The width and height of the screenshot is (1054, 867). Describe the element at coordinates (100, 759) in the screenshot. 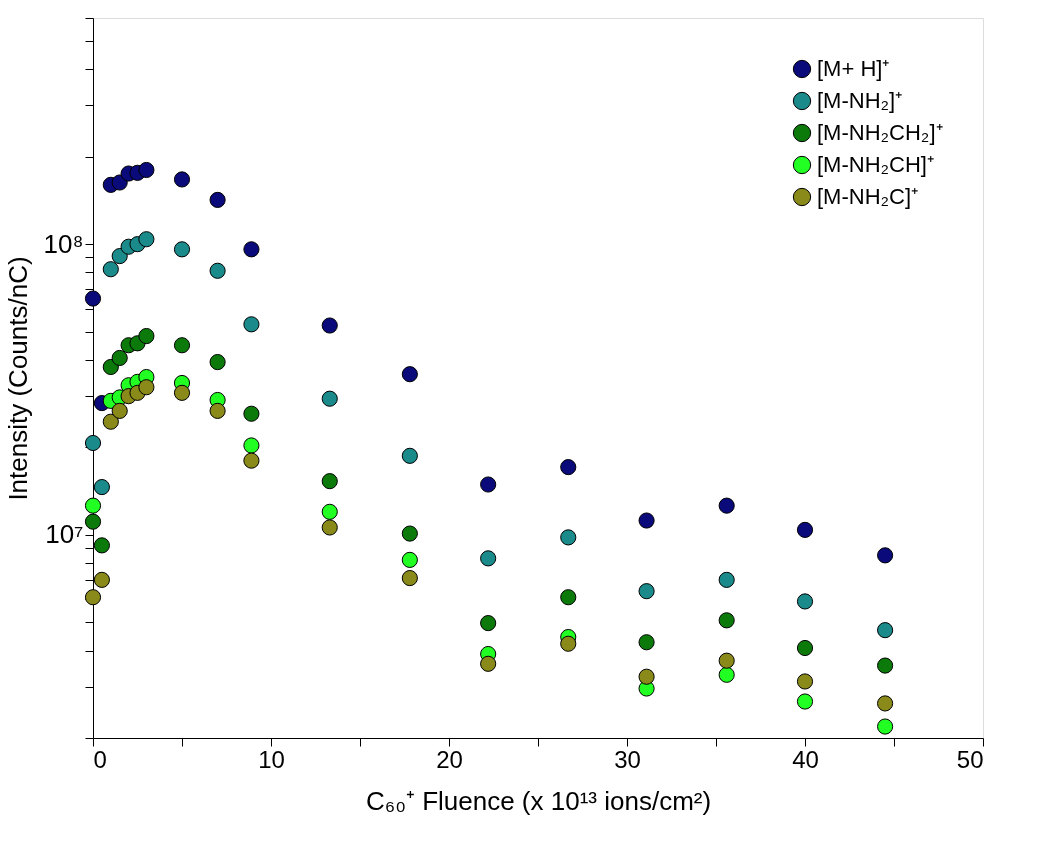

I see `x-tick-label: 0` at that location.